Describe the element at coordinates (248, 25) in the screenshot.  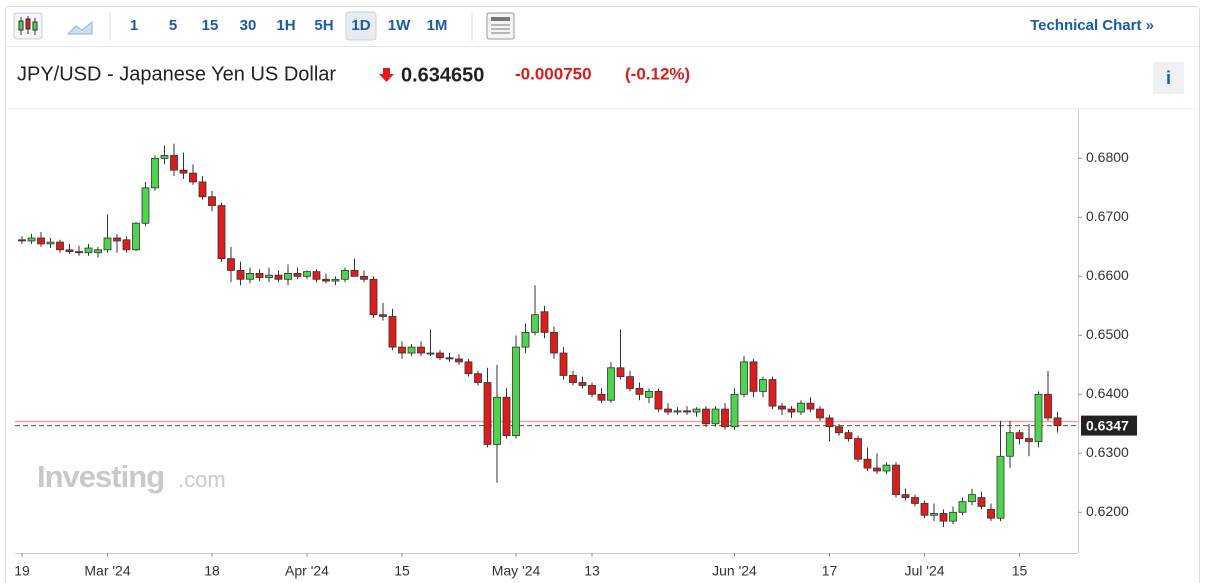
I see `interval-button: 30` at that location.